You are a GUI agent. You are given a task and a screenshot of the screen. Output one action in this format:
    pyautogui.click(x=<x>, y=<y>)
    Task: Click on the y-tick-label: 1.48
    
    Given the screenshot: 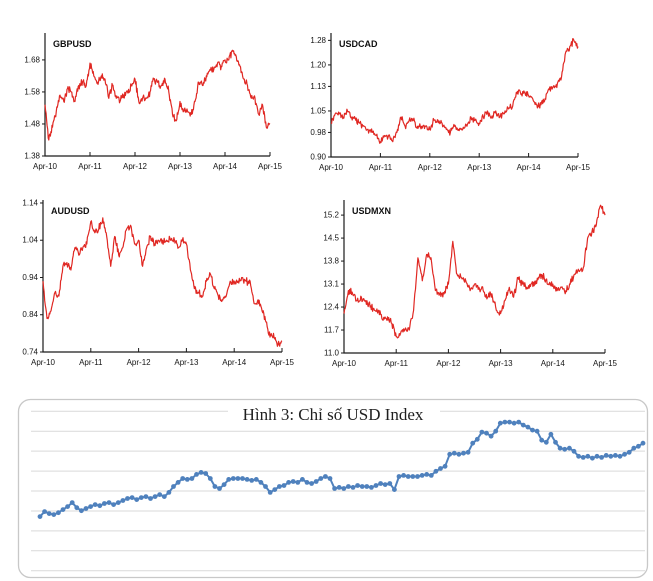 What is the action you would take?
    pyautogui.click(x=32, y=123)
    